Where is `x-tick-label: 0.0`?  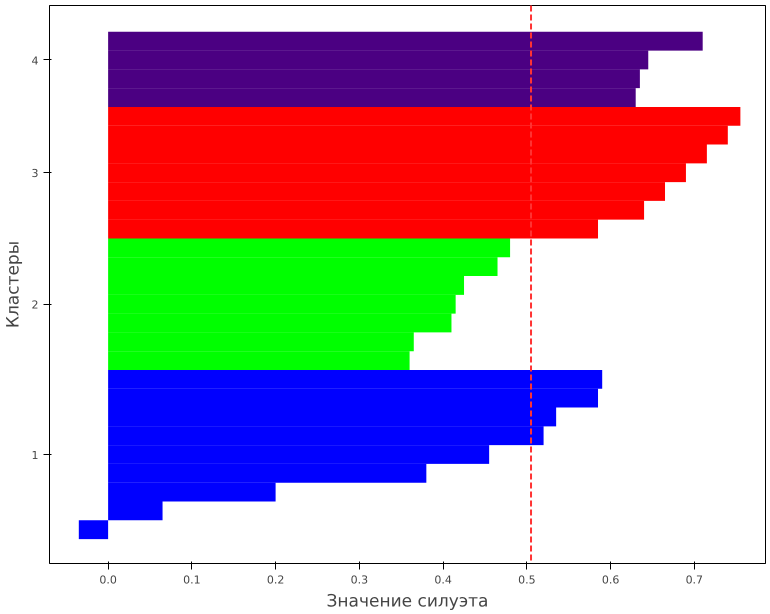 x-tick-label: 0.0 is located at coordinates (108, 580).